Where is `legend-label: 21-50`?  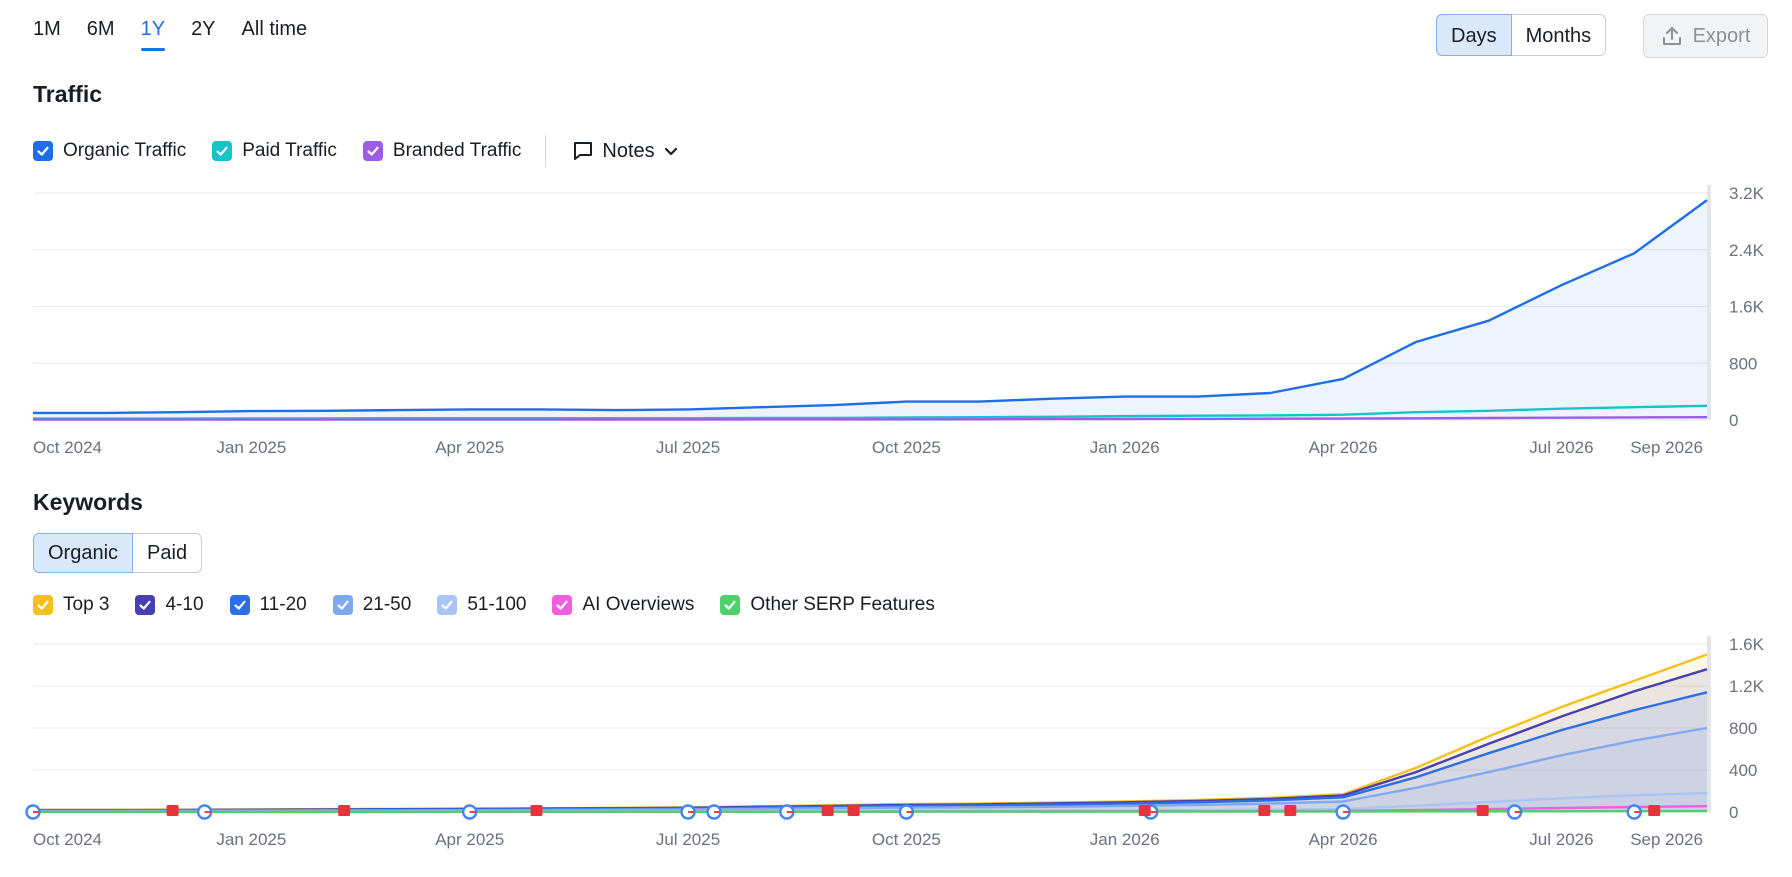 legend-label: 21-50 is located at coordinates (387, 604).